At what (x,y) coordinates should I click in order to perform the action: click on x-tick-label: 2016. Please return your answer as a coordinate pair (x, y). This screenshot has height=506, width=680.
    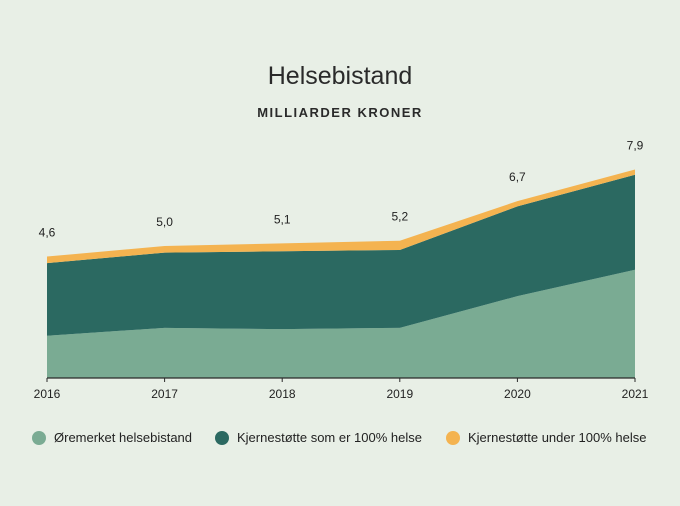
    Looking at the image, I should click on (47, 394).